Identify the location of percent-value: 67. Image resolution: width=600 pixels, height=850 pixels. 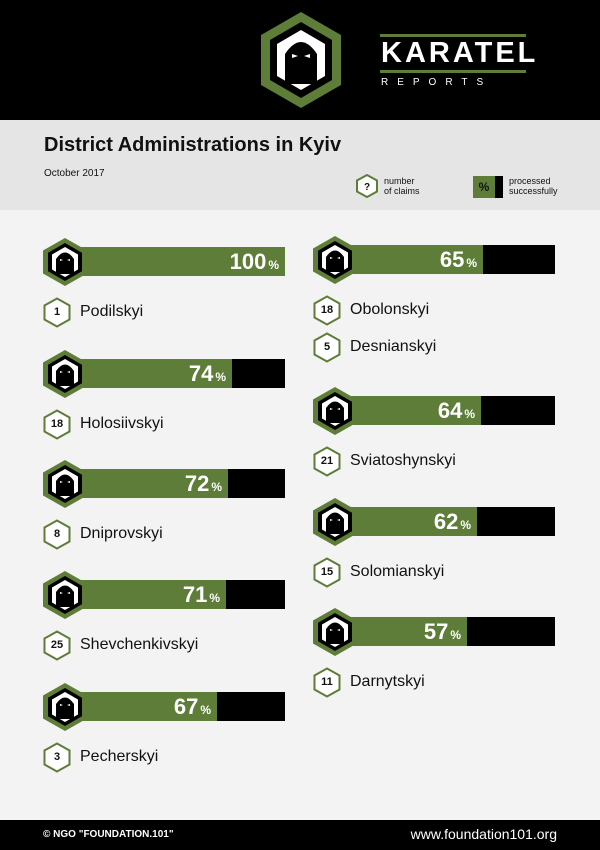
(186, 706).